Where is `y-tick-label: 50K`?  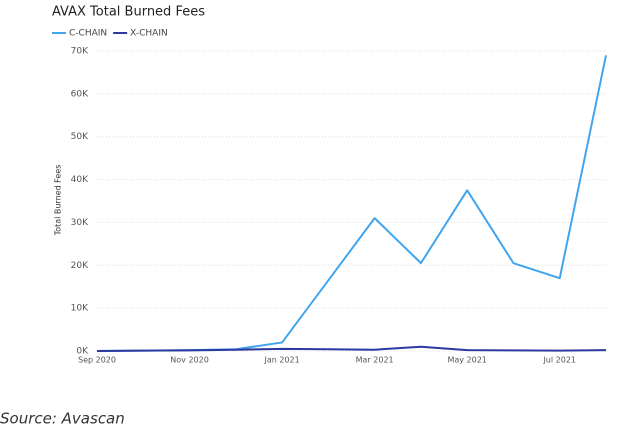
y-tick-label: 50K is located at coordinates (80, 137).